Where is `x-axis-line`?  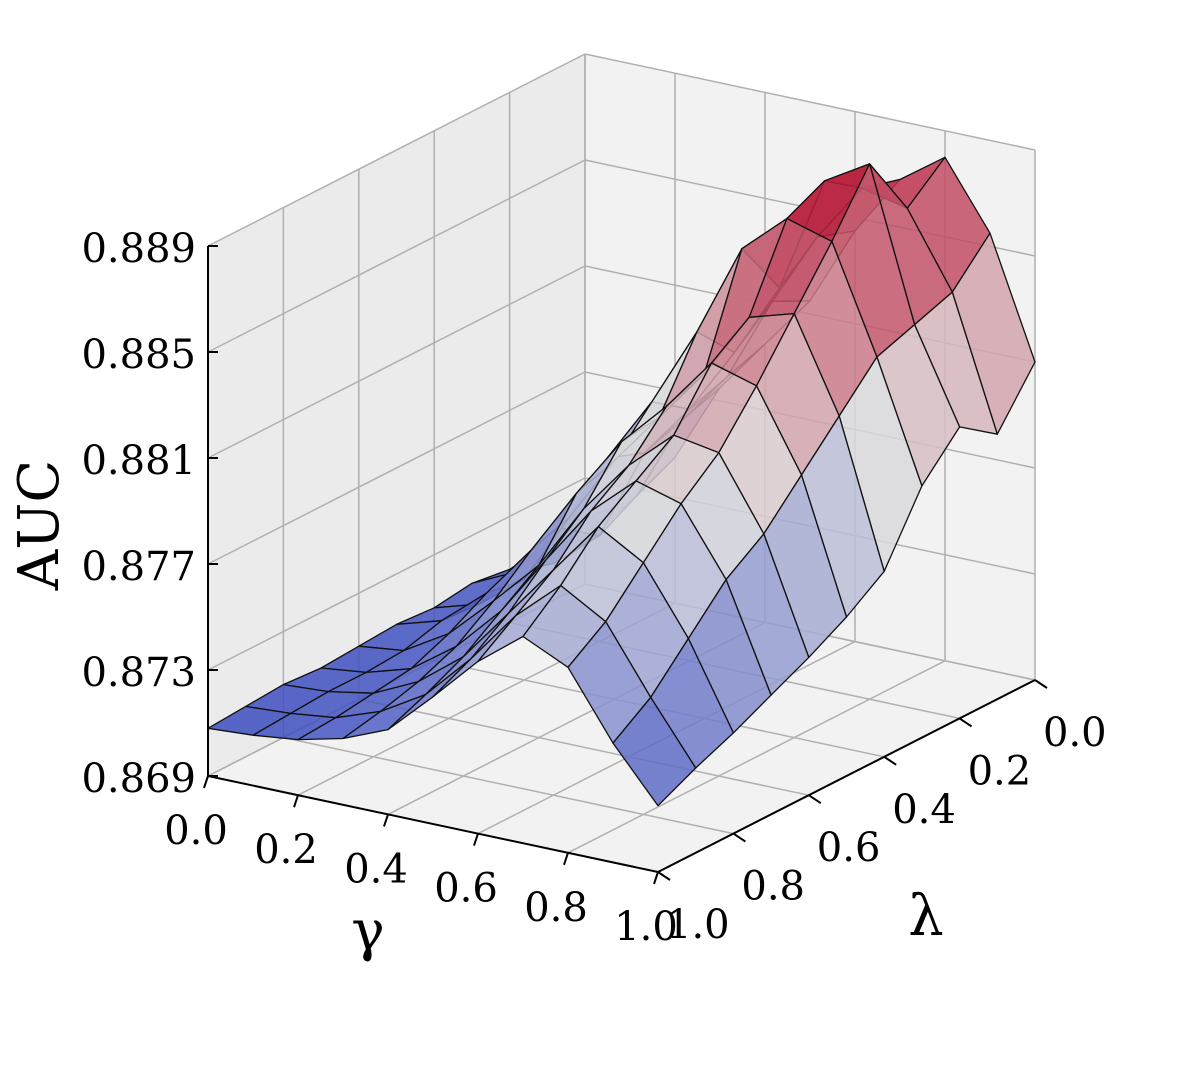 x-axis-line is located at coordinates (433, 824).